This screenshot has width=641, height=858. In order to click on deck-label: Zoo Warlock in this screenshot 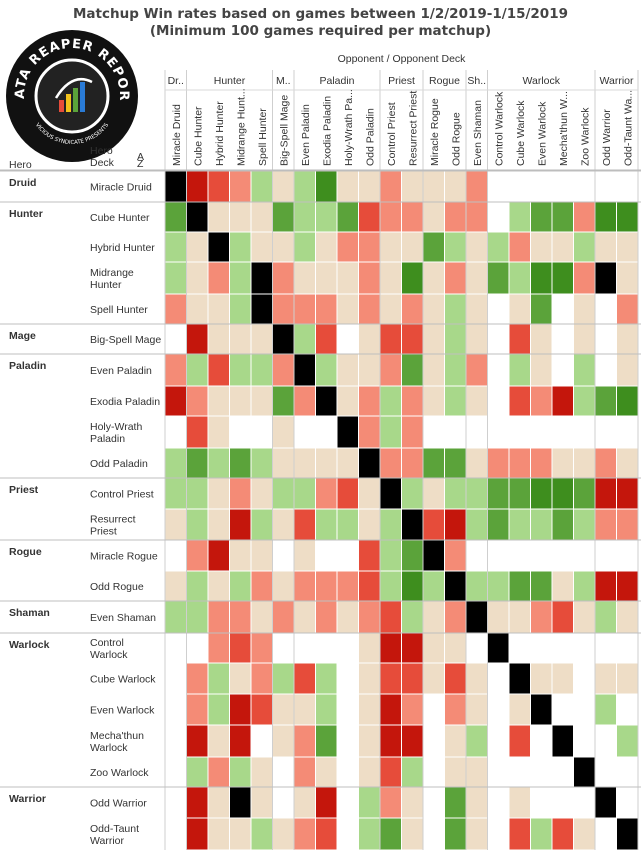, I will do `click(119, 773)`.